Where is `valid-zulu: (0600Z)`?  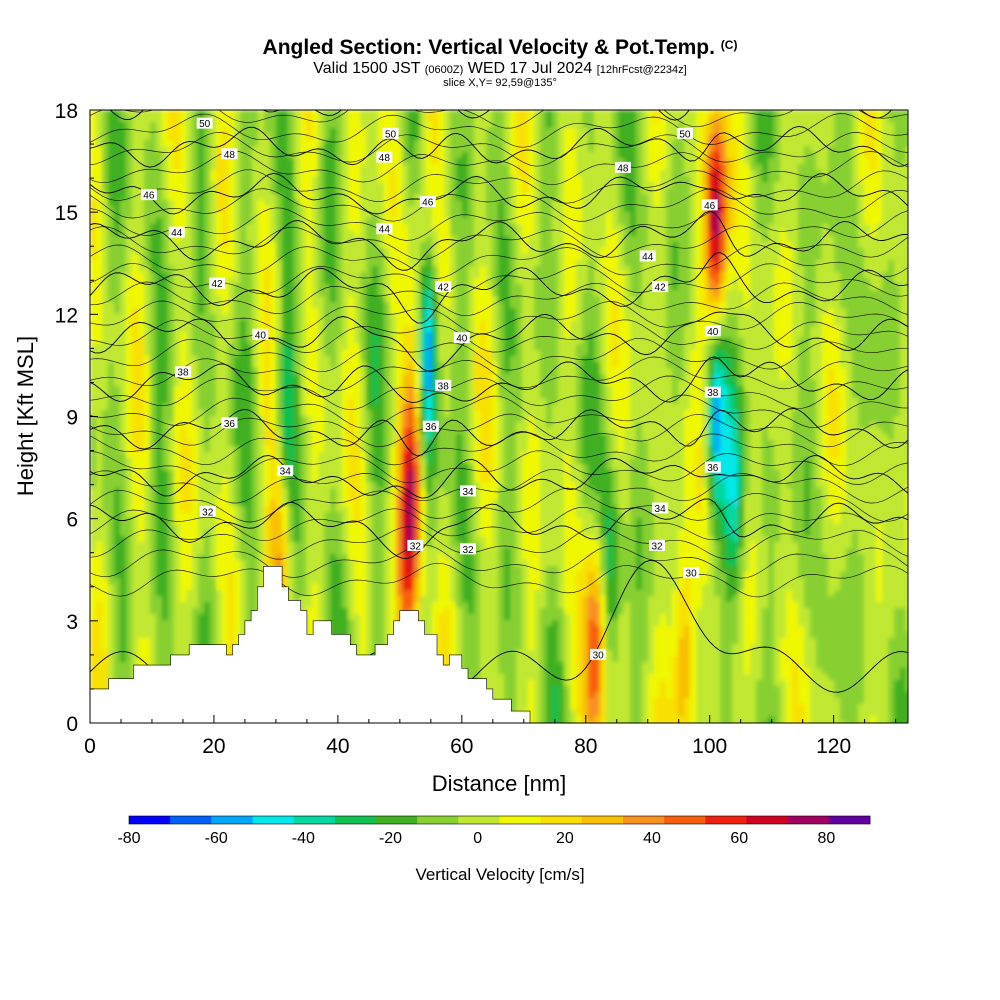 valid-zulu: (0600Z) is located at coordinates (444, 70).